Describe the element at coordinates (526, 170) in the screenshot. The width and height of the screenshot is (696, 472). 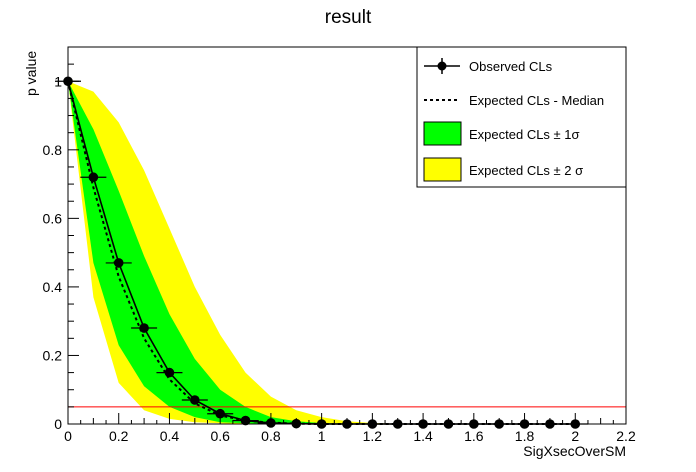
I see `legend-band2-label: Expected CLs ± 2 σ` at that location.